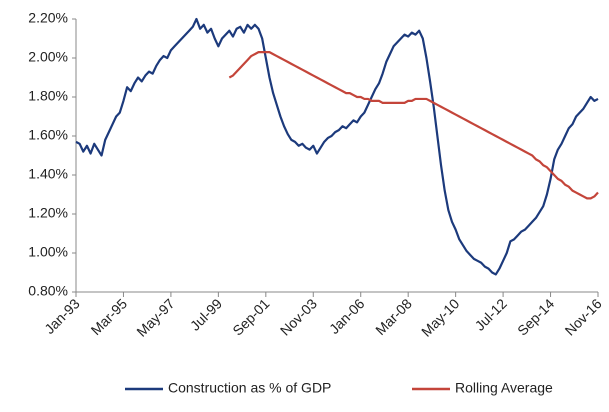 Image resolution: width=609 pixels, height=412 pixels. Describe the element at coordinates (206, 314) in the screenshot. I see `x-tick-label: Jul-99` at that location.